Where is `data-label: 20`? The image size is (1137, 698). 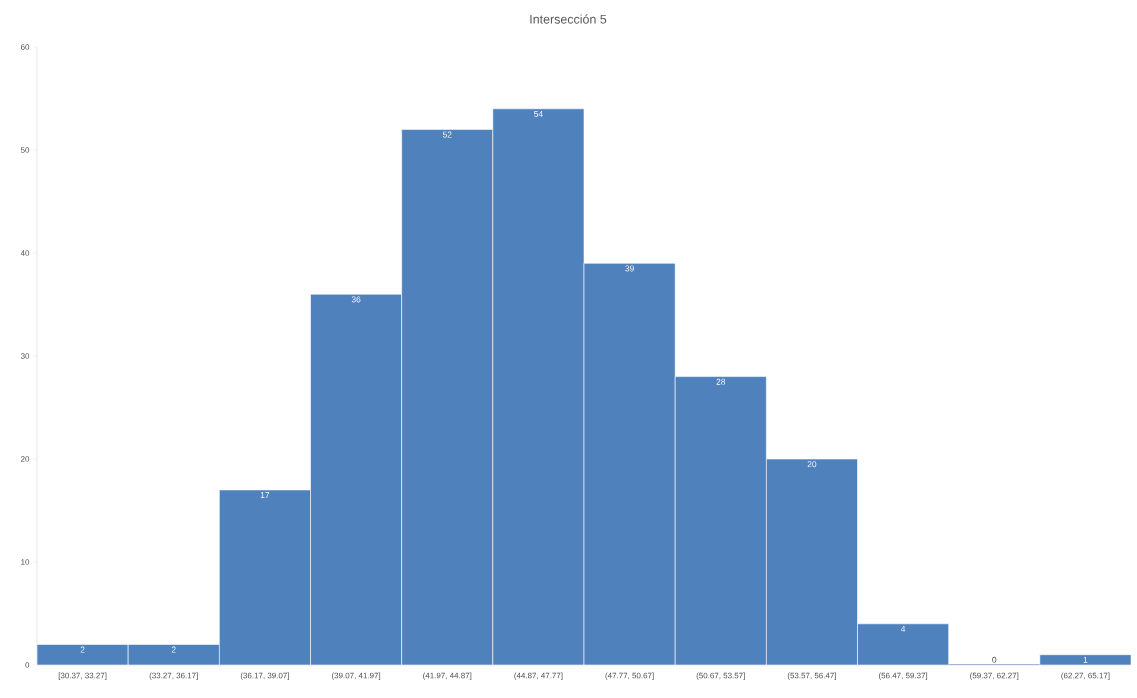 data-label: 20 is located at coordinates (812, 464).